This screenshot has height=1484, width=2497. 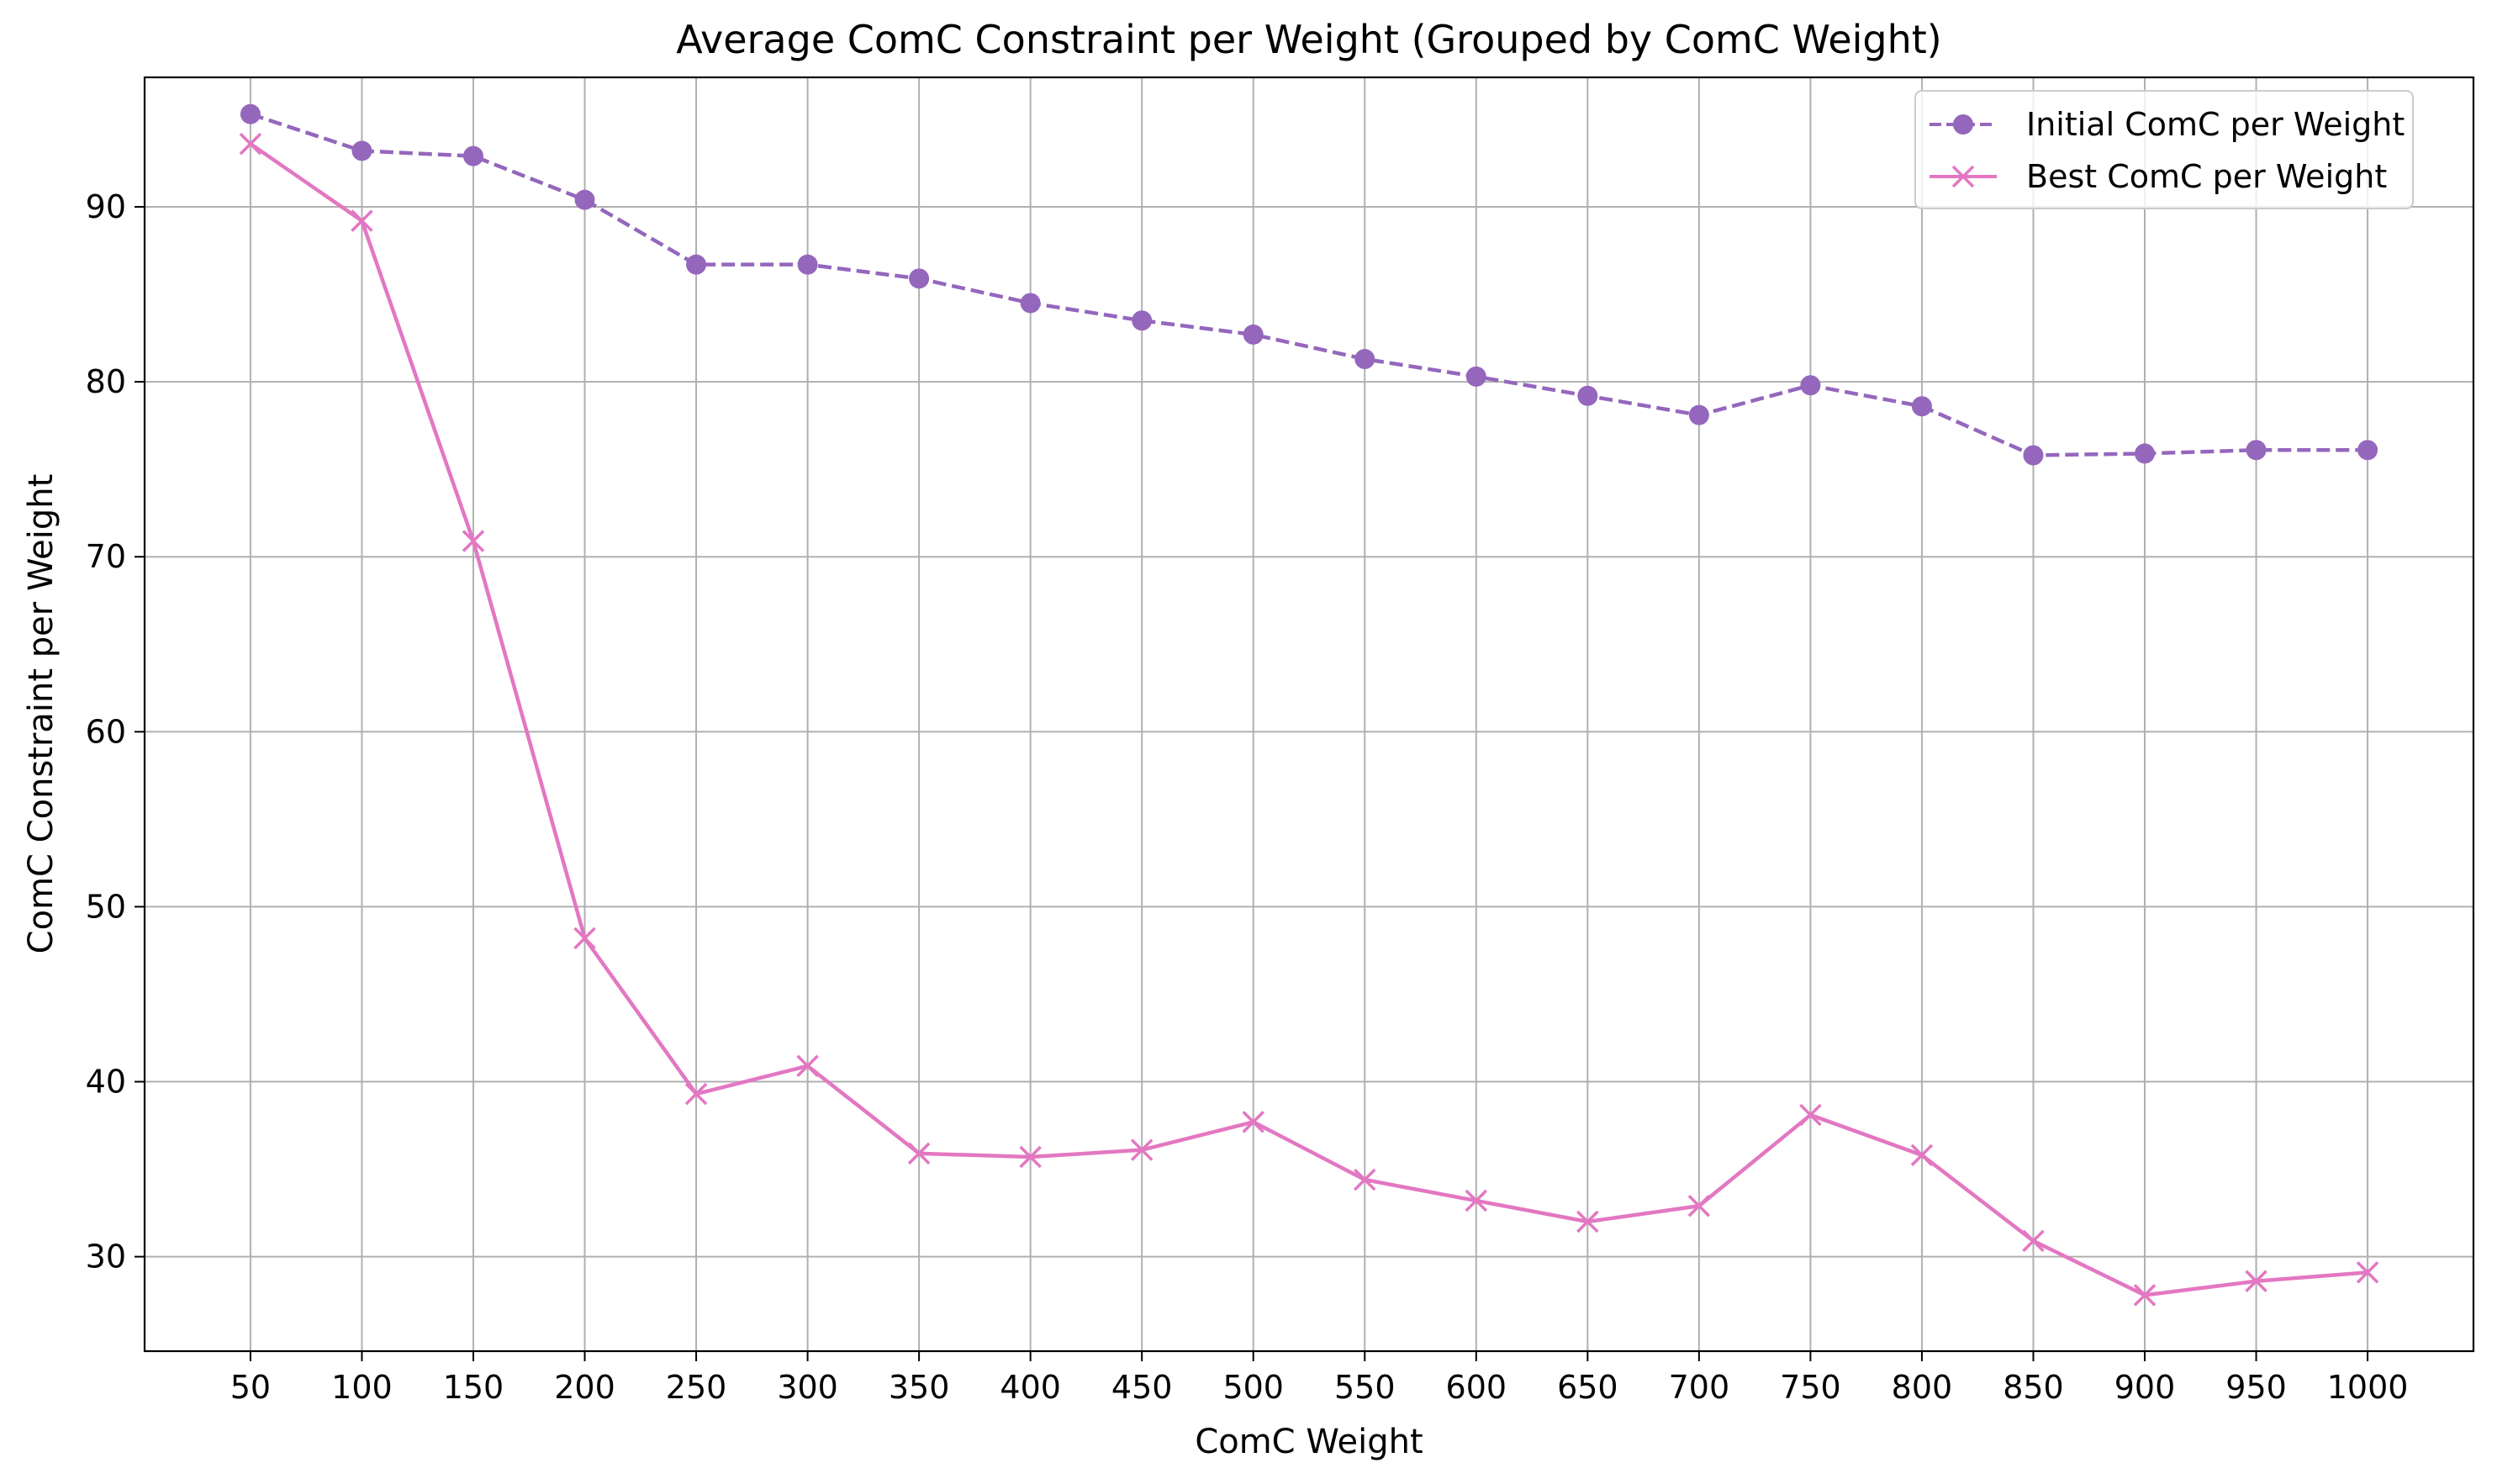 What do you see at coordinates (106, 906) in the screenshot?
I see `y-tick-label: 50` at bounding box center [106, 906].